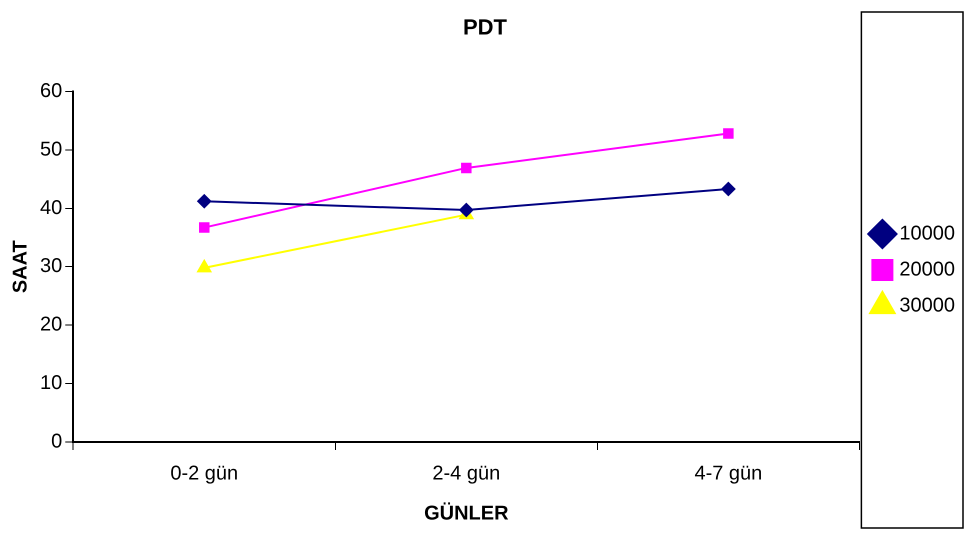 This screenshot has width=965, height=535. Describe the element at coordinates (927, 233) in the screenshot. I see `legend-label: 10000` at that location.